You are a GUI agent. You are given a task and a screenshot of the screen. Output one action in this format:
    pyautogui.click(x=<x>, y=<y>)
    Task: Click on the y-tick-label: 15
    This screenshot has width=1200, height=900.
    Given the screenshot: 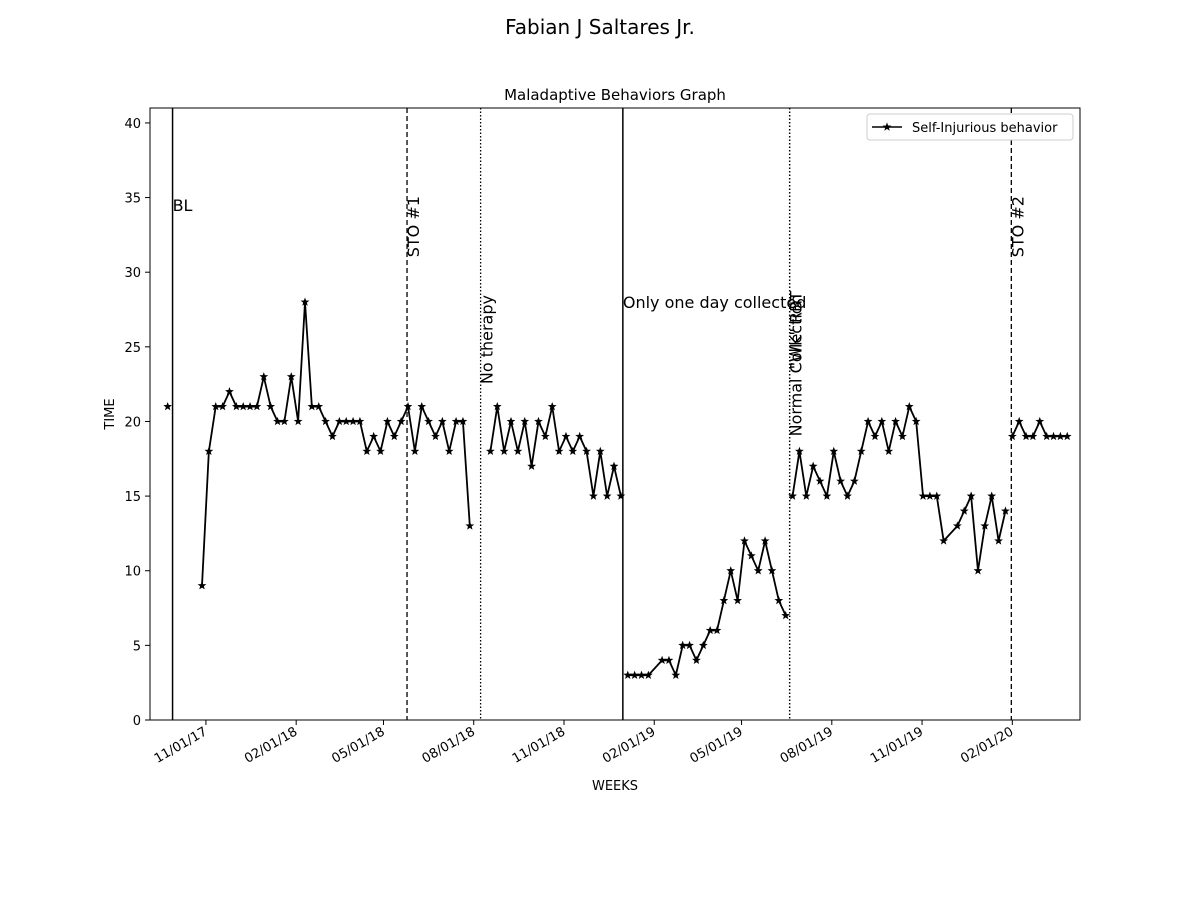 What is the action you would take?
    pyautogui.click(x=132, y=497)
    